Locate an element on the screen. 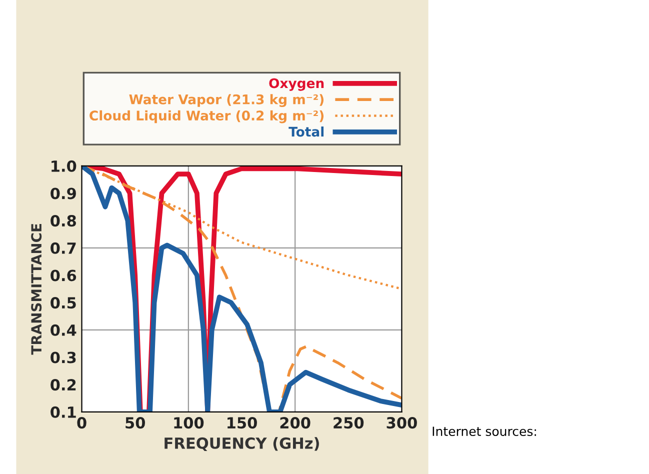 Image resolution: width=649 pixels, height=474 pixels. y-tick-label: 0.7 is located at coordinates (63, 248).